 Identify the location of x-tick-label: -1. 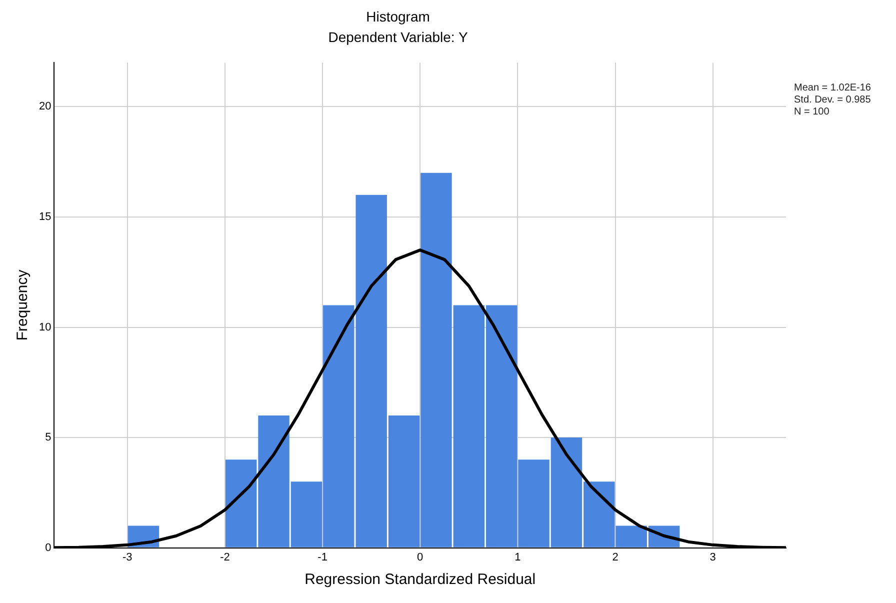
(323, 557).